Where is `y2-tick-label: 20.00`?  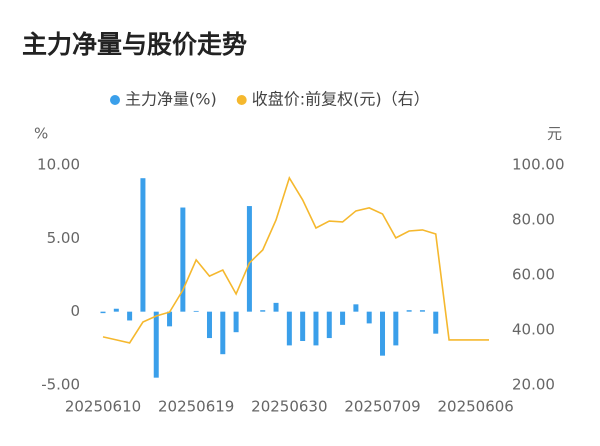
y2-tick-label: 20.00 is located at coordinates (533, 385).